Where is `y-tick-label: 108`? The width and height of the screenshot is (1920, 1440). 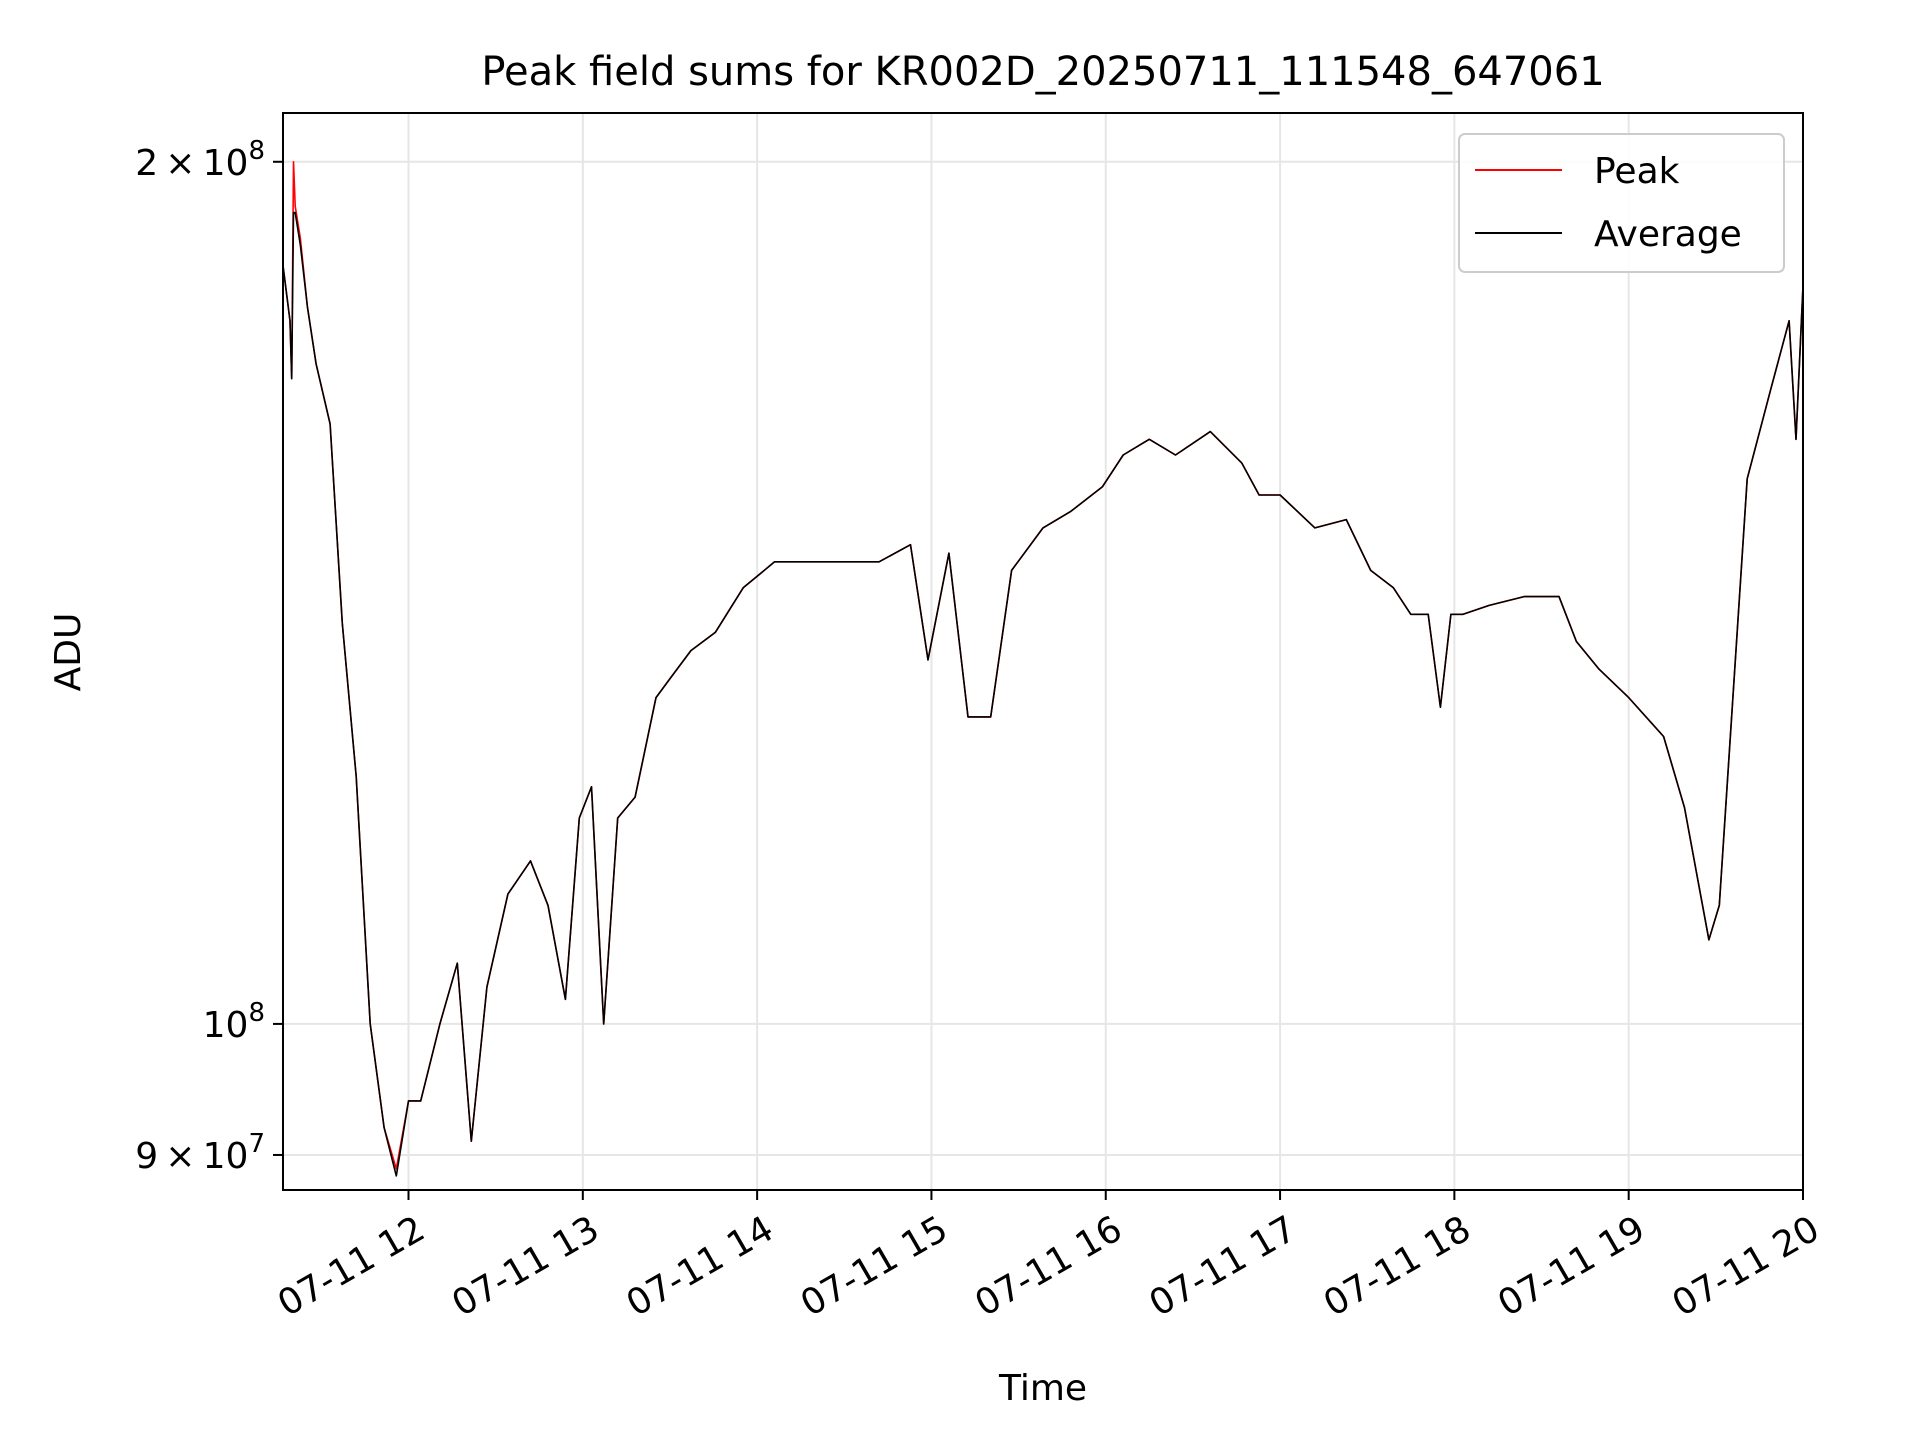
y-tick-label: 108 is located at coordinates (234, 1022).